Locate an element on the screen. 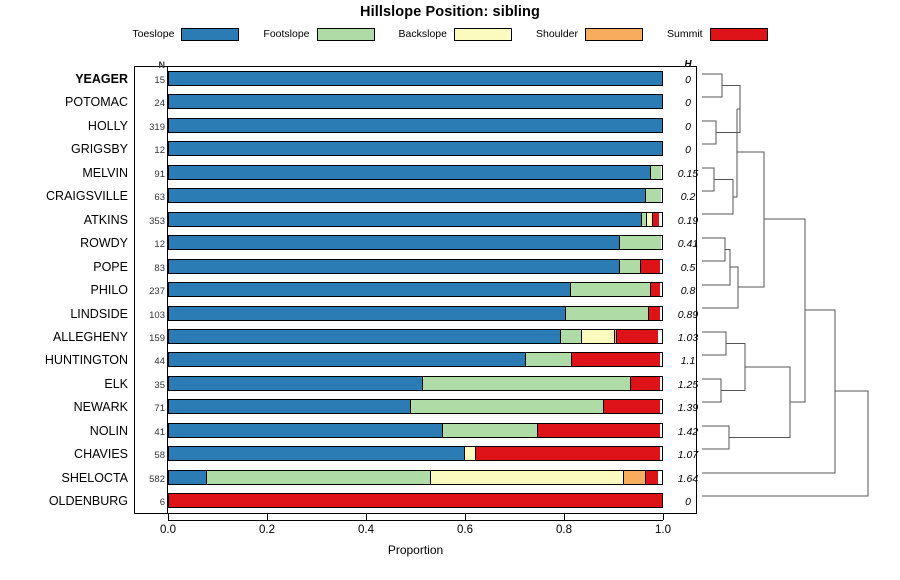  category-label-elk: ELK is located at coordinates (116, 383).